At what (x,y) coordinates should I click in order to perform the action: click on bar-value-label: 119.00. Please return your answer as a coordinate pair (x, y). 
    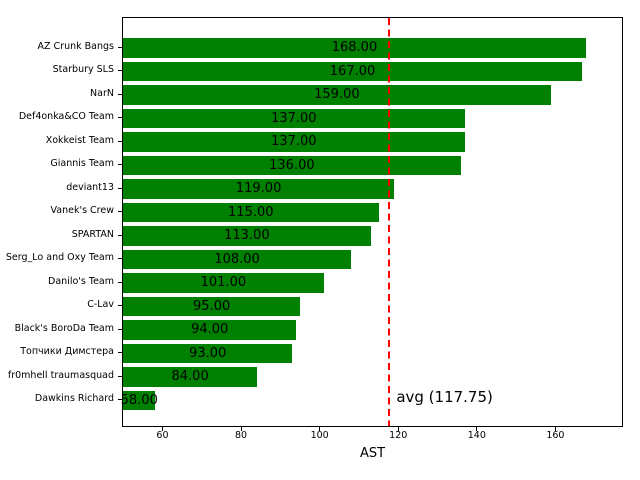
    Looking at the image, I should click on (258, 189).